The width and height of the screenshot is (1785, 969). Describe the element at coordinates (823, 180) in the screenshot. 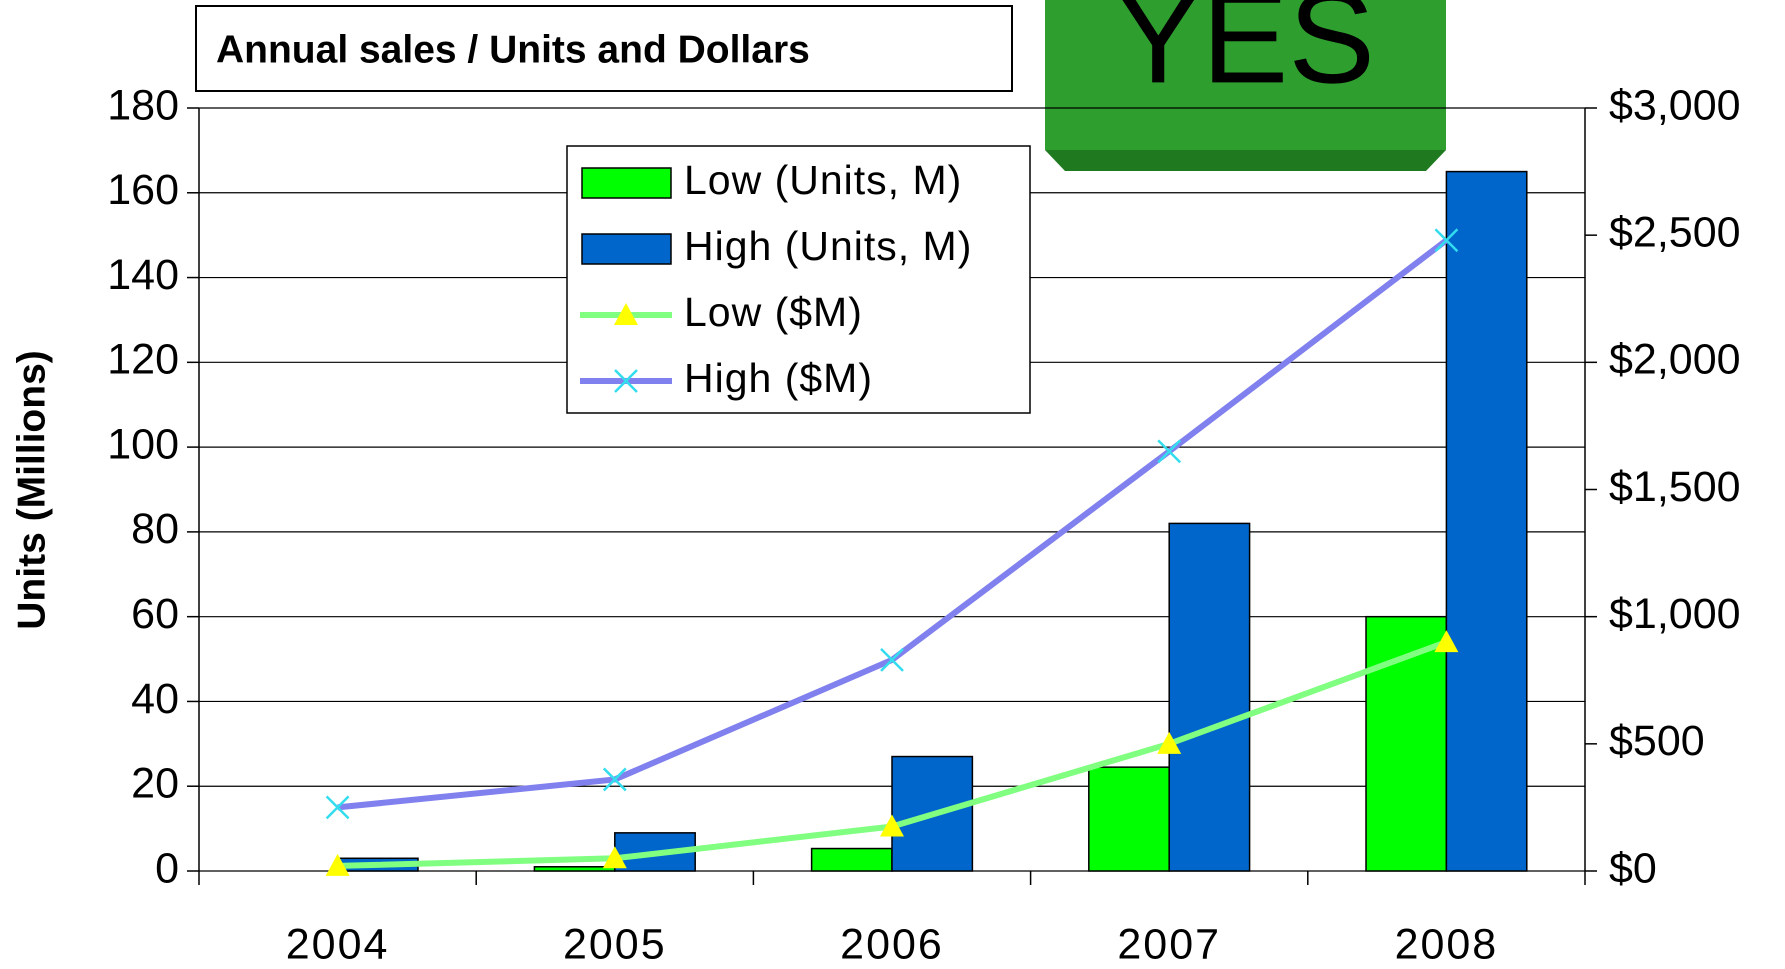

I see `legend-label: Low (Units, M)` at that location.